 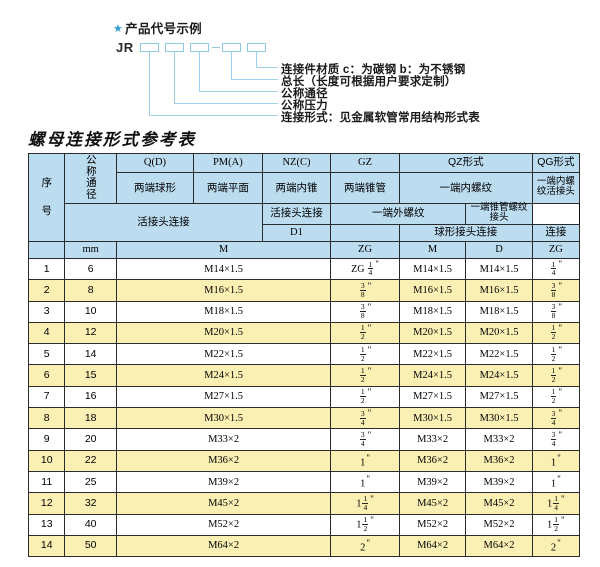 What do you see at coordinates (373, 70) in the screenshot?
I see `callout-material: 连接件材质 c：为碳钢 b：为不锈钢` at bounding box center [373, 70].